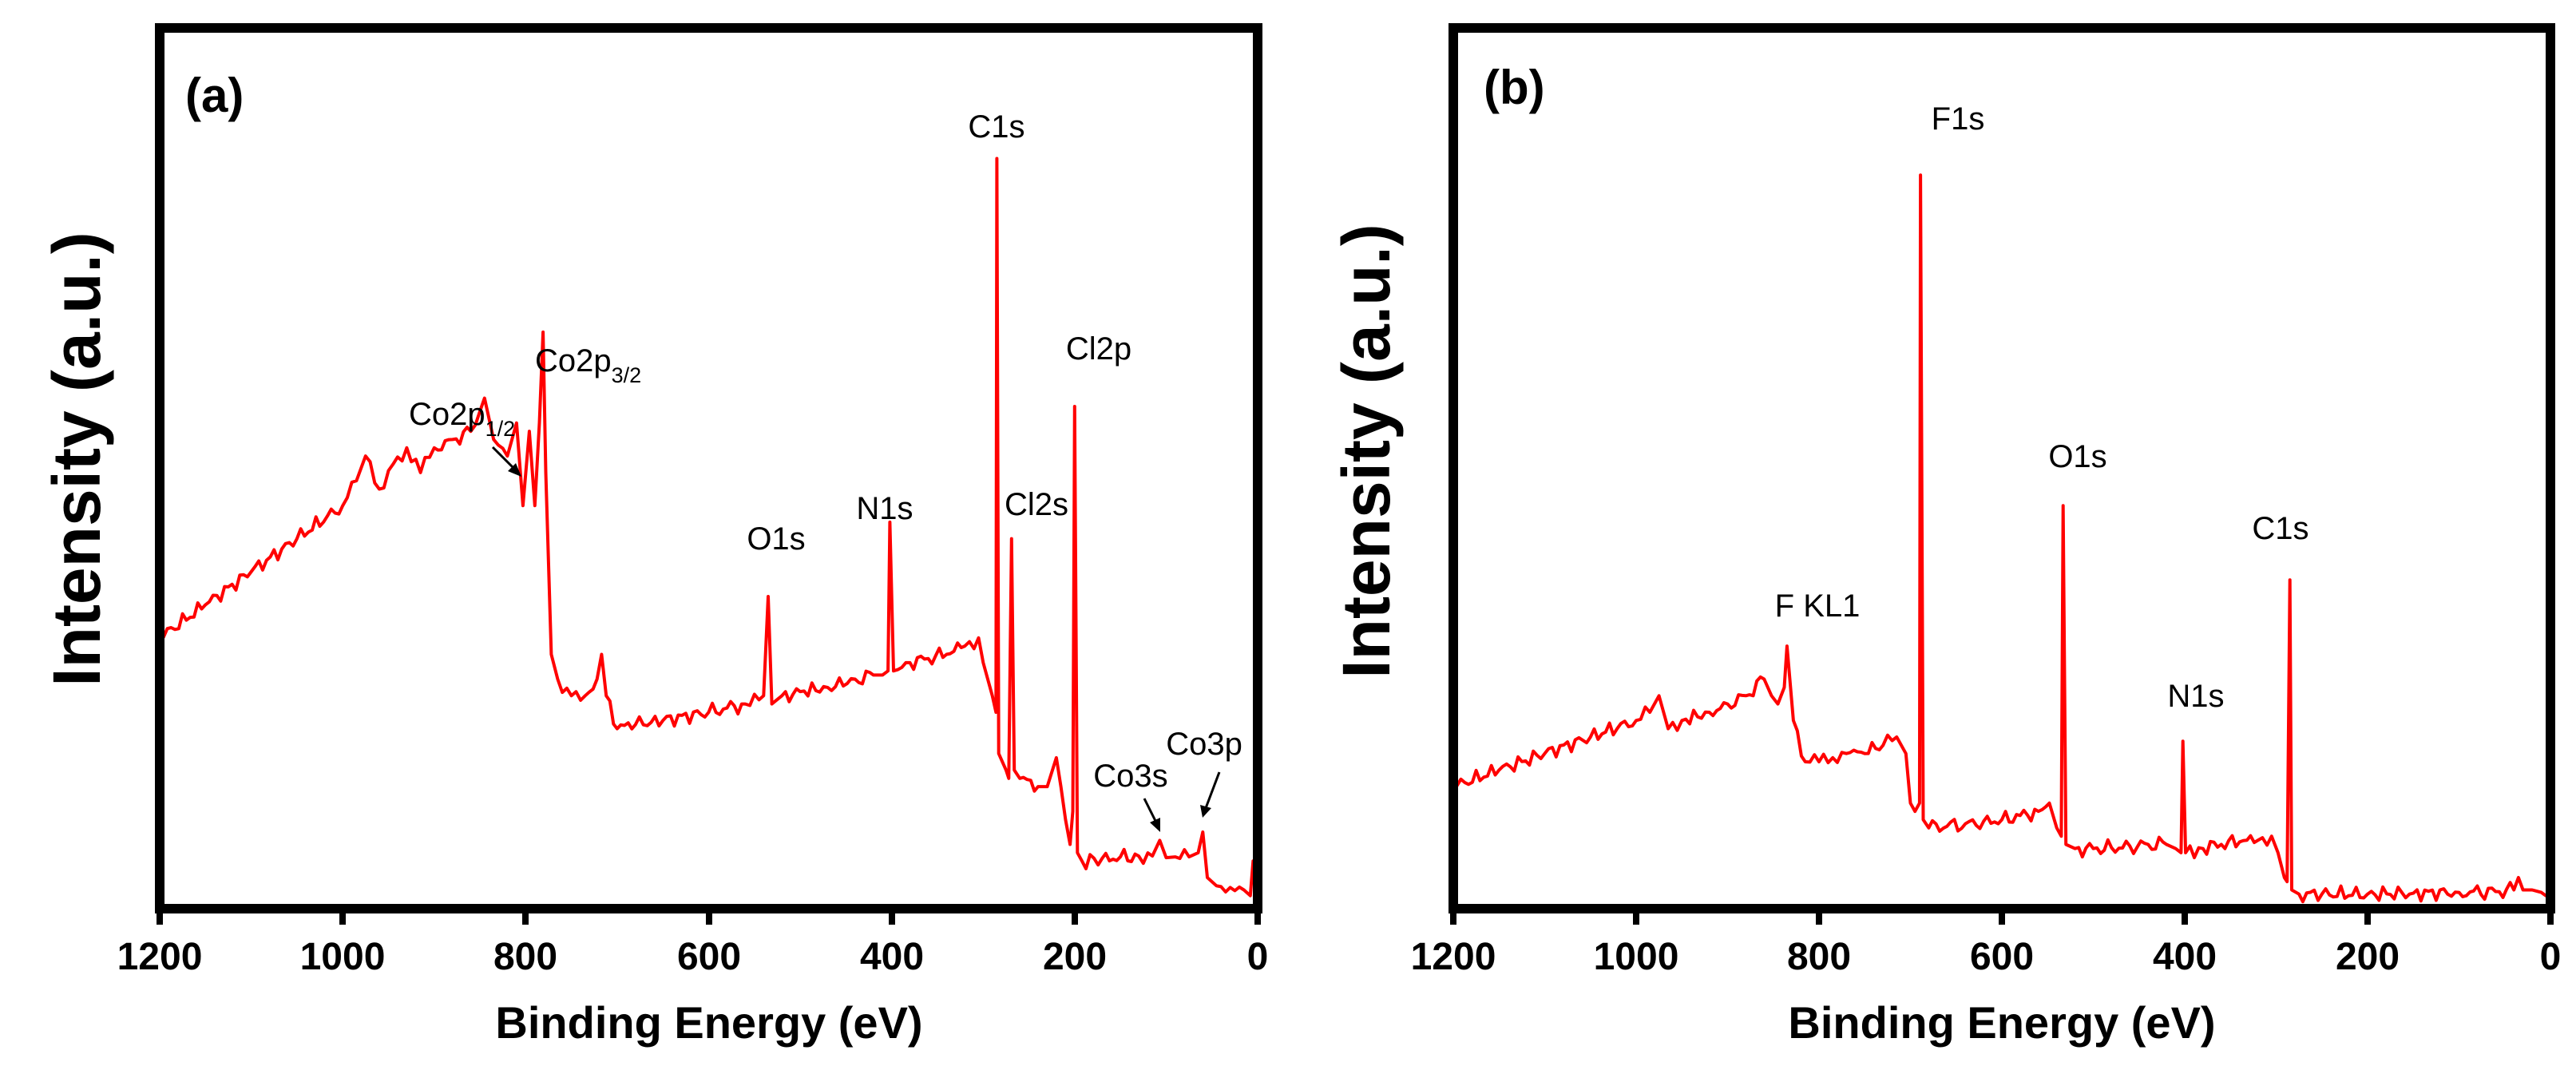 Image resolution: width=2576 pixels, height=1066 pixels. Describe the element at coordinates (1204, 744) in the screenshot. I see `peak-label-co3p: Co3p` at that location.